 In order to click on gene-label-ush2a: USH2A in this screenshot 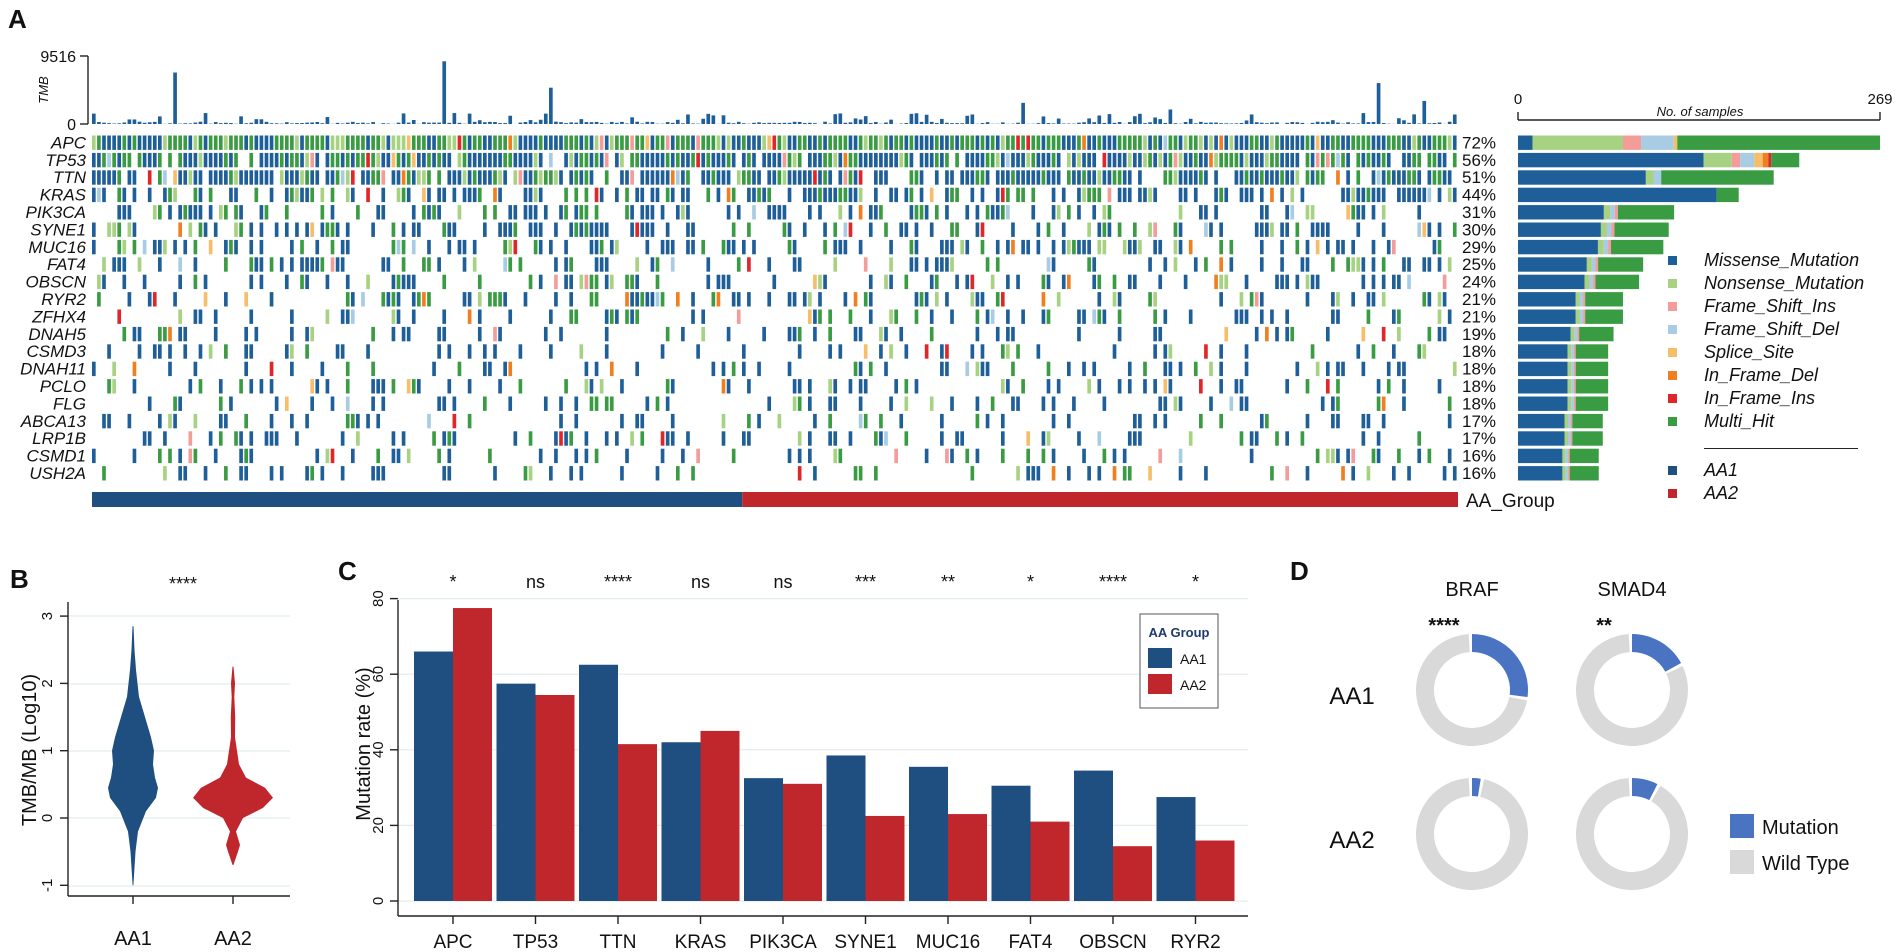, I will do `click(57, 473)`.